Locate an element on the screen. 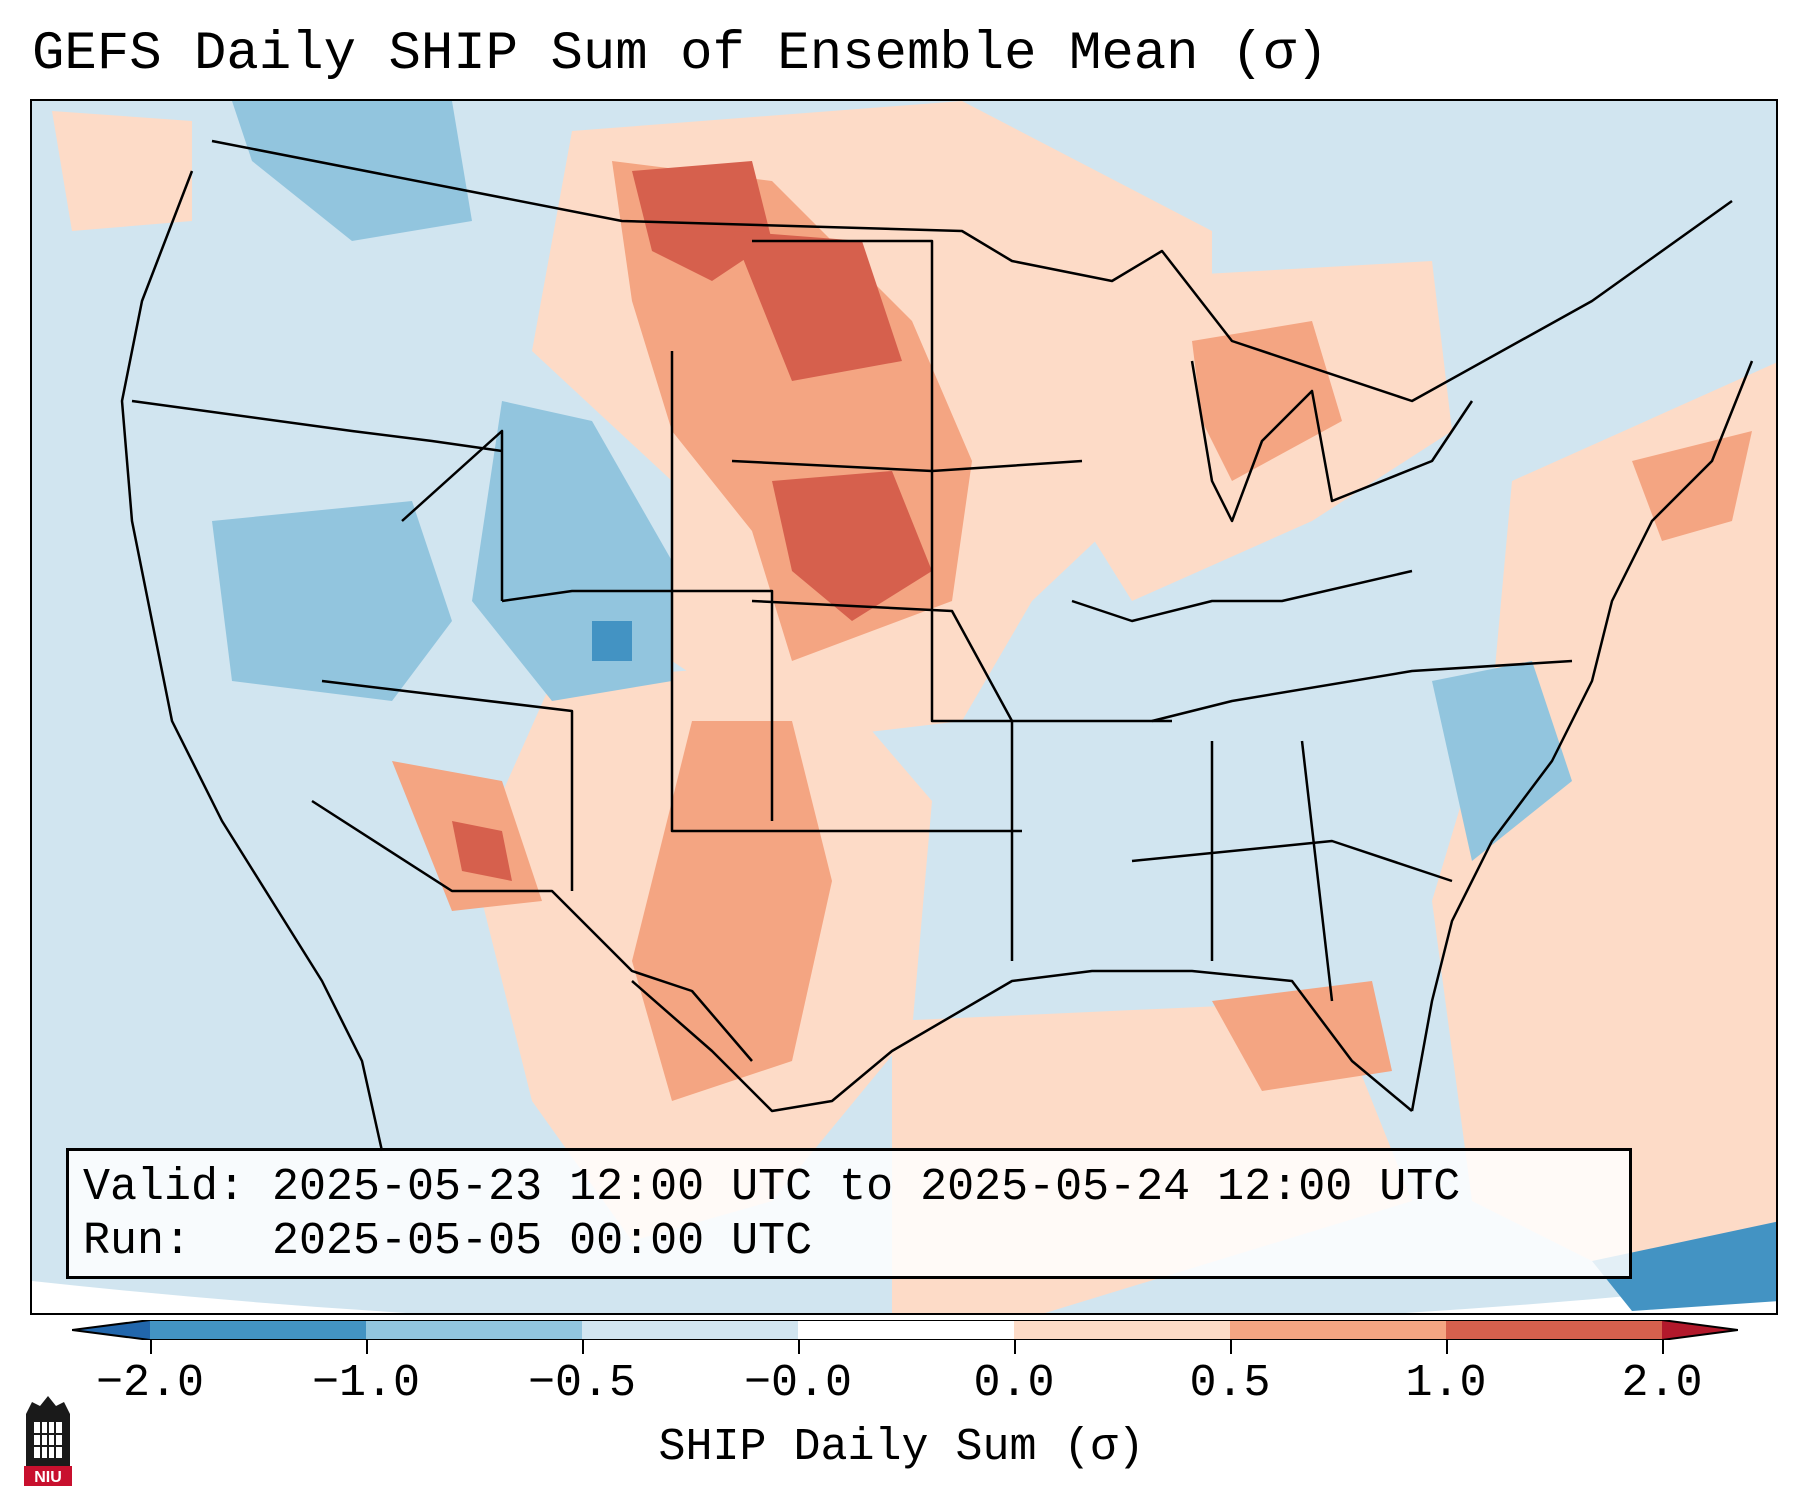  colorado-core is located at coordinates (612, 641).